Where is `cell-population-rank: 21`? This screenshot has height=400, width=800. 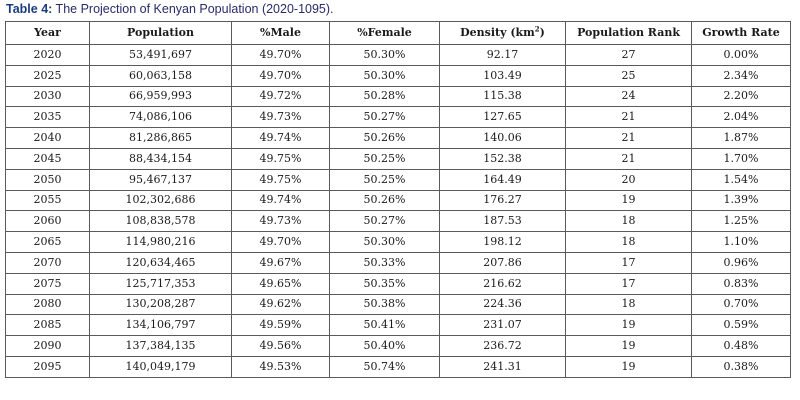
cell-population-rank: 21 is located at coordinates (628, 117).